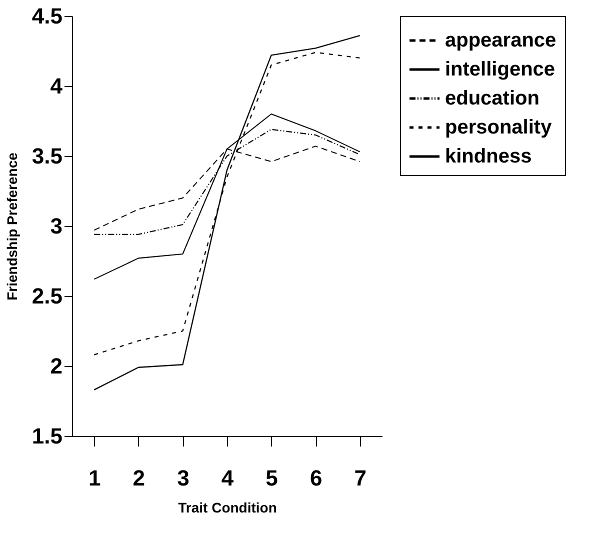 The image size is (596, 558). Describe the element at coordinates (56, 366) in the screenshot. I see `y-tick-label: 2` at that location.